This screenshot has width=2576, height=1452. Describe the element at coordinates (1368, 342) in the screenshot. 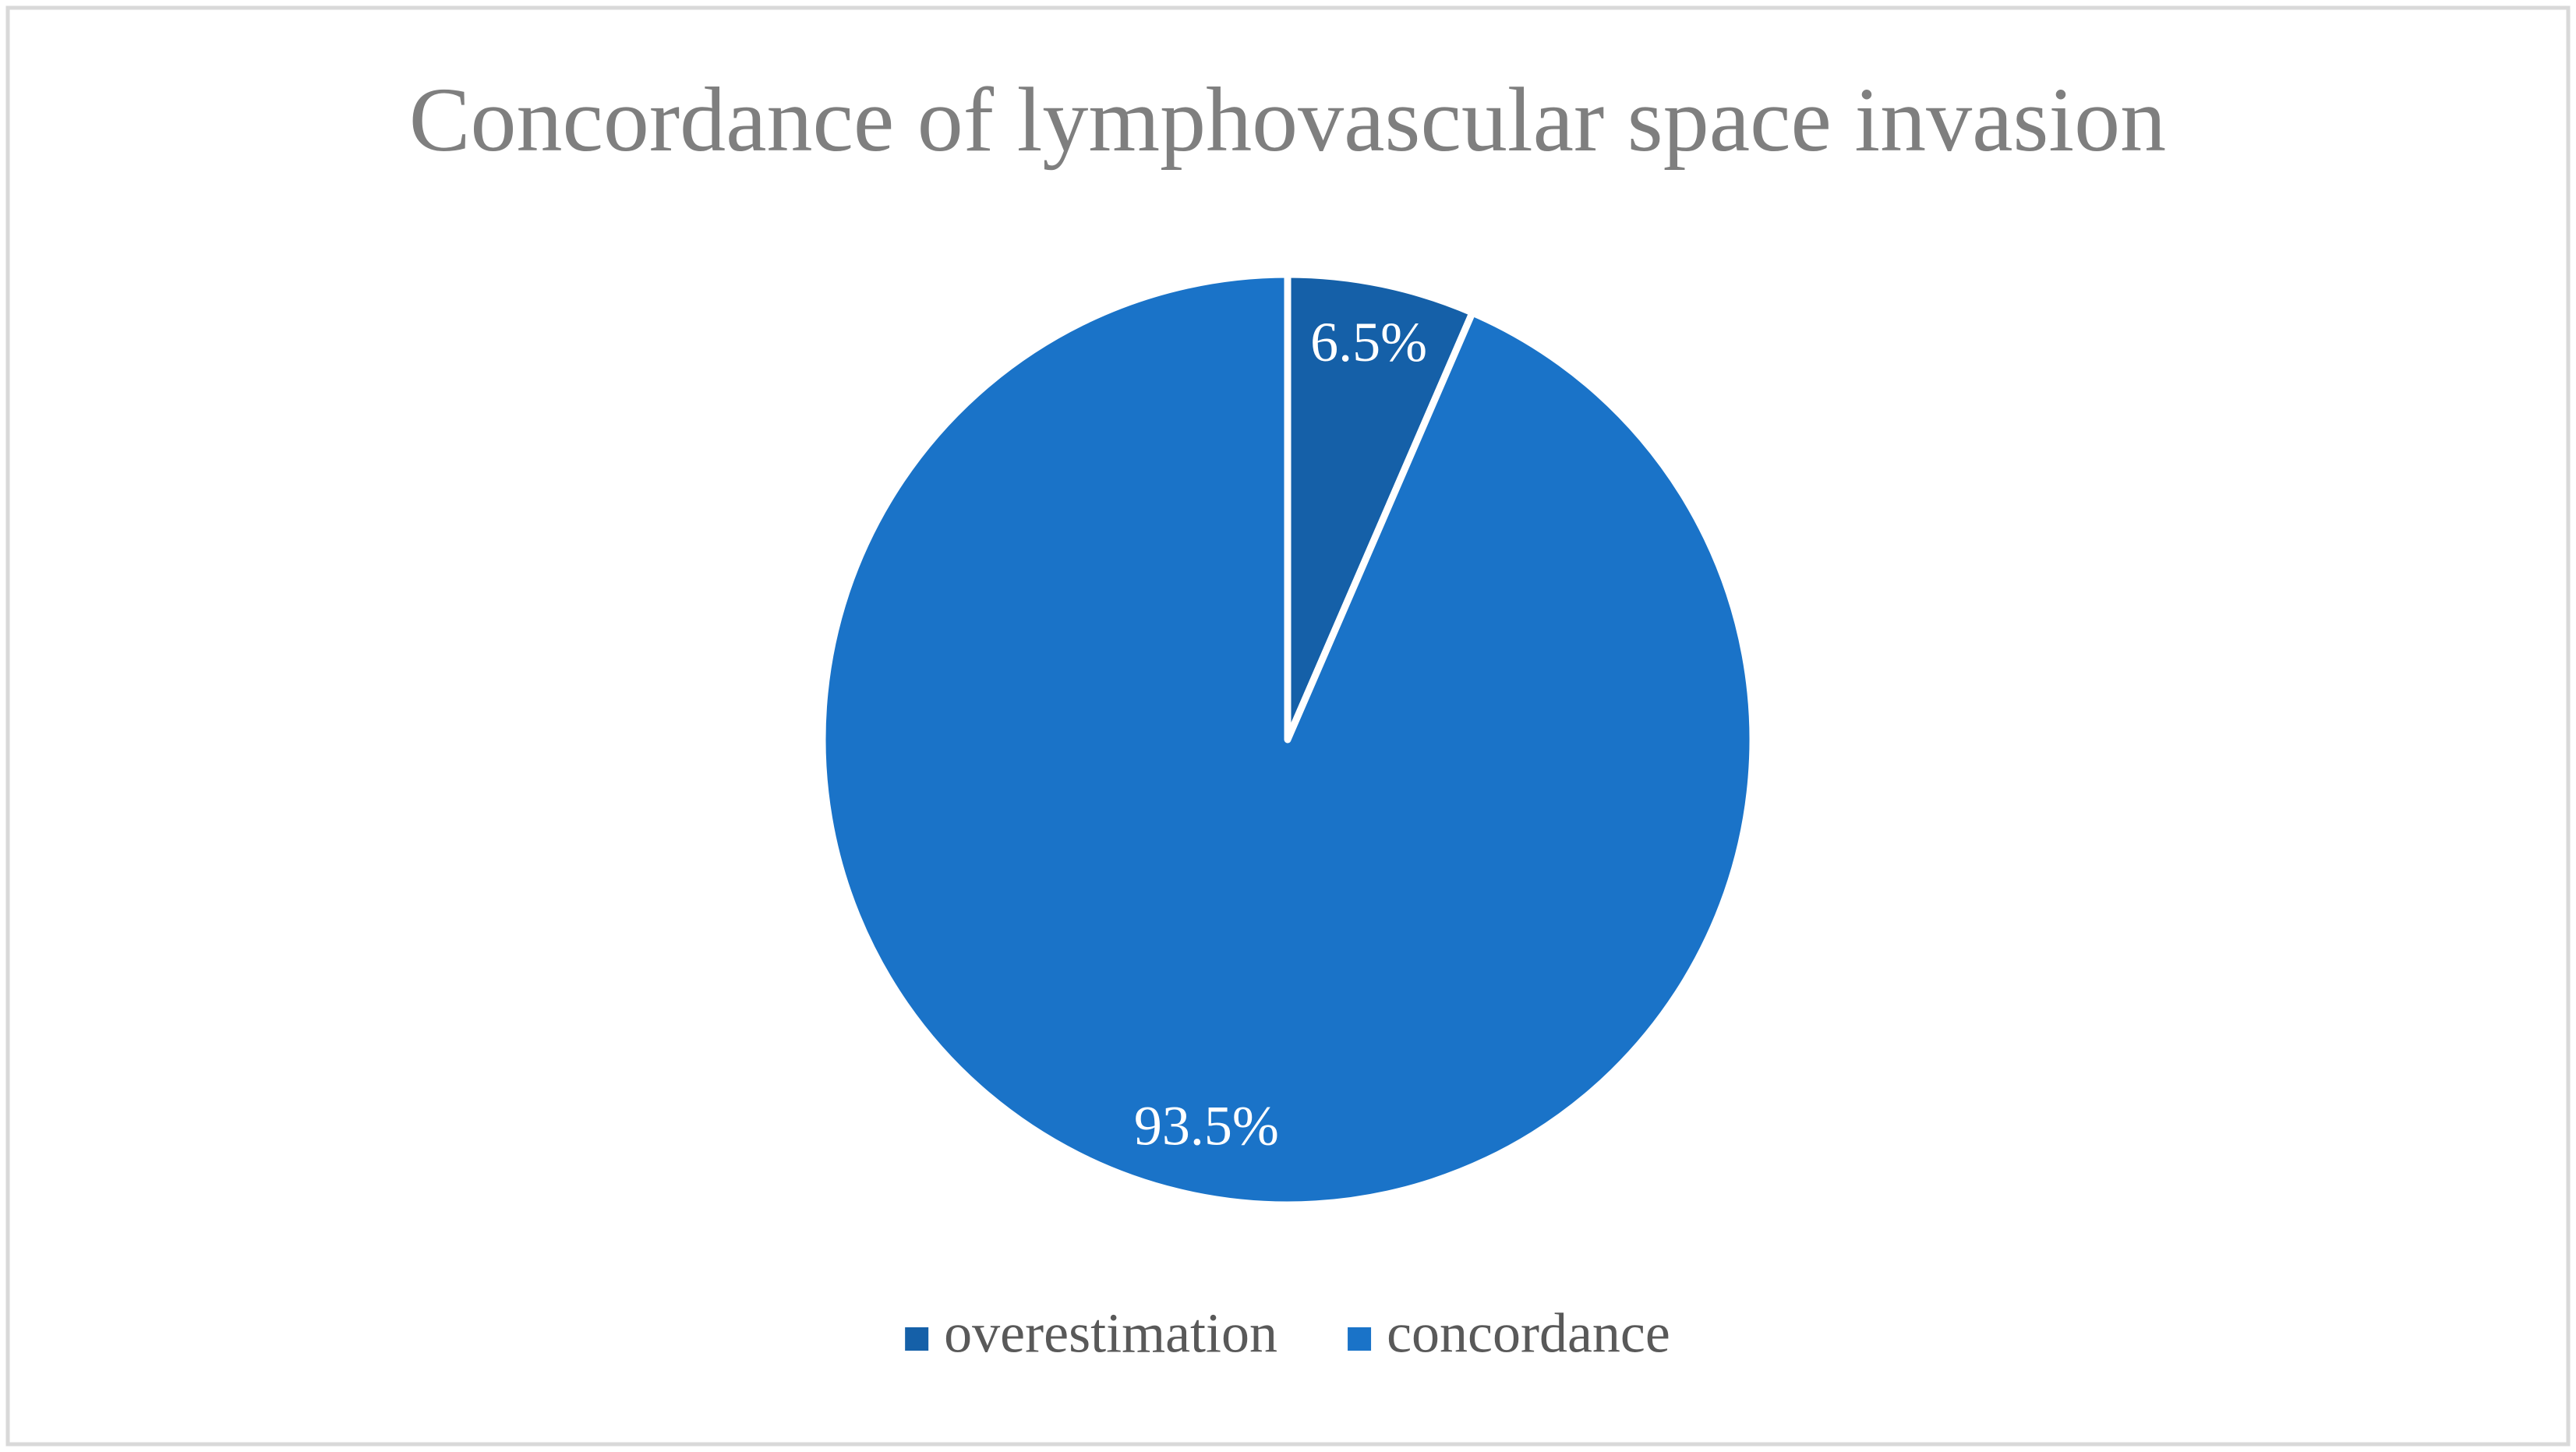

I see `data-label: 6.5%` at that location.